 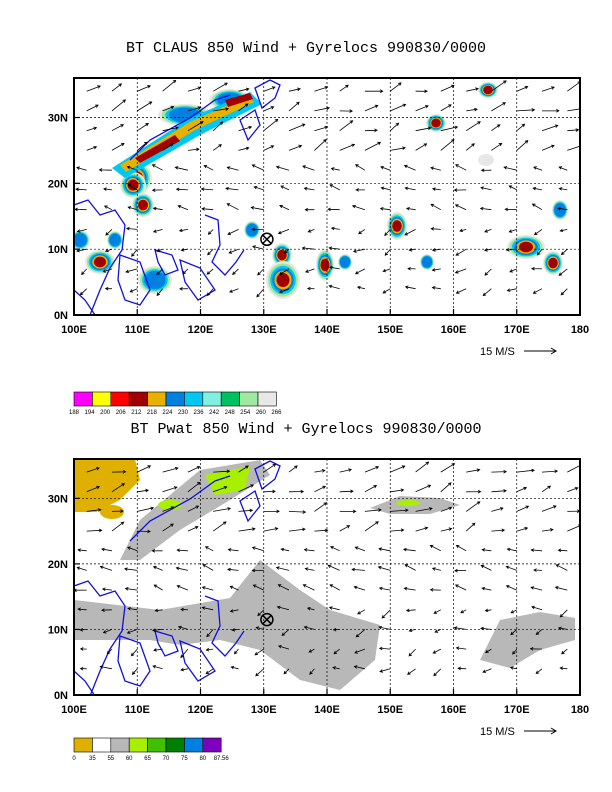 I want to click on x-tick-label: 180, so click(x=580, y=330).